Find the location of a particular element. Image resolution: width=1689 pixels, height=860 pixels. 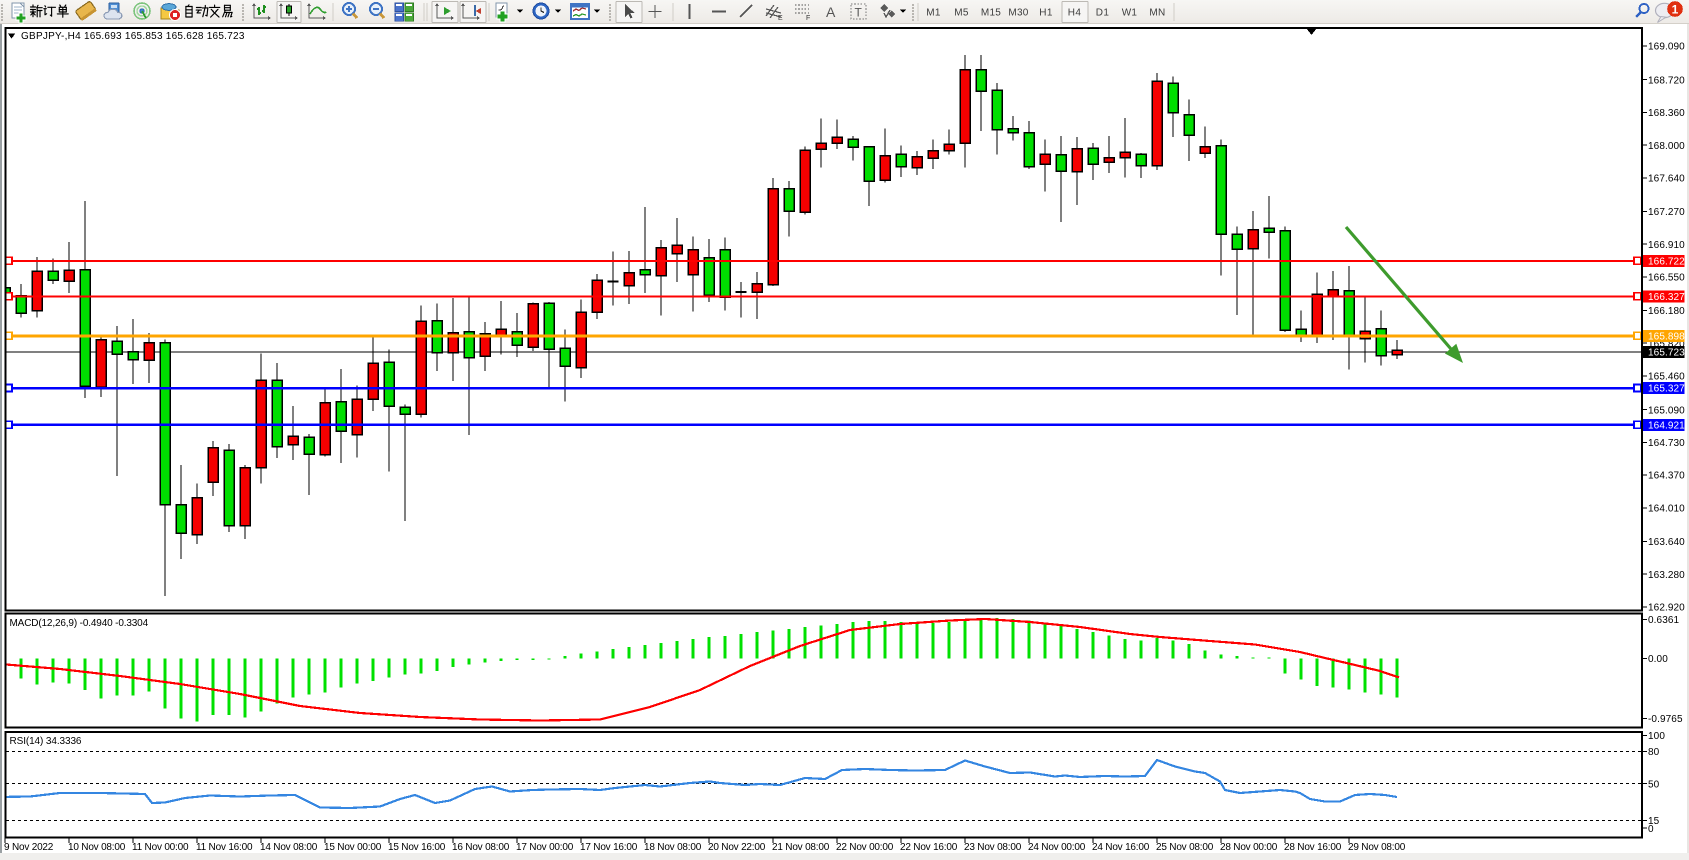

svg-text: -0.9765 is located at coordinates (1665, 719).